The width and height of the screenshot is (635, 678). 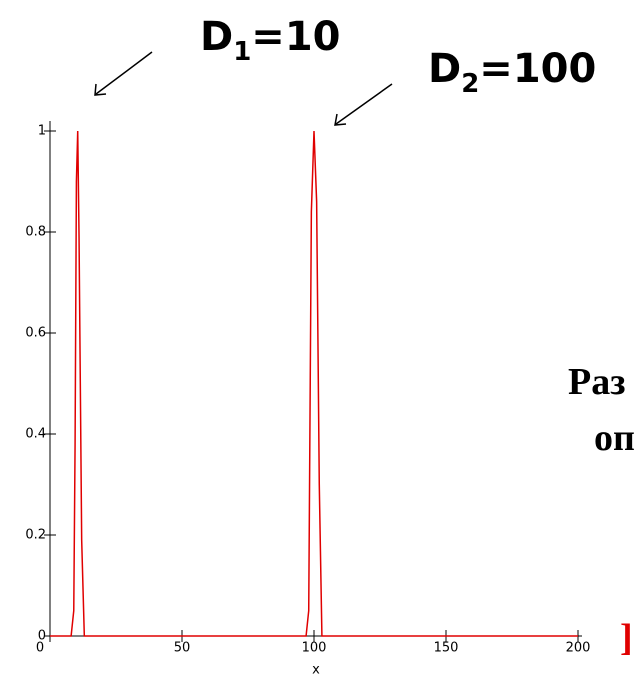 What do you see at coordinates (182, 648) in the screenshot?
I see `x-tick-label: 50` at bounding box center [182, 648].